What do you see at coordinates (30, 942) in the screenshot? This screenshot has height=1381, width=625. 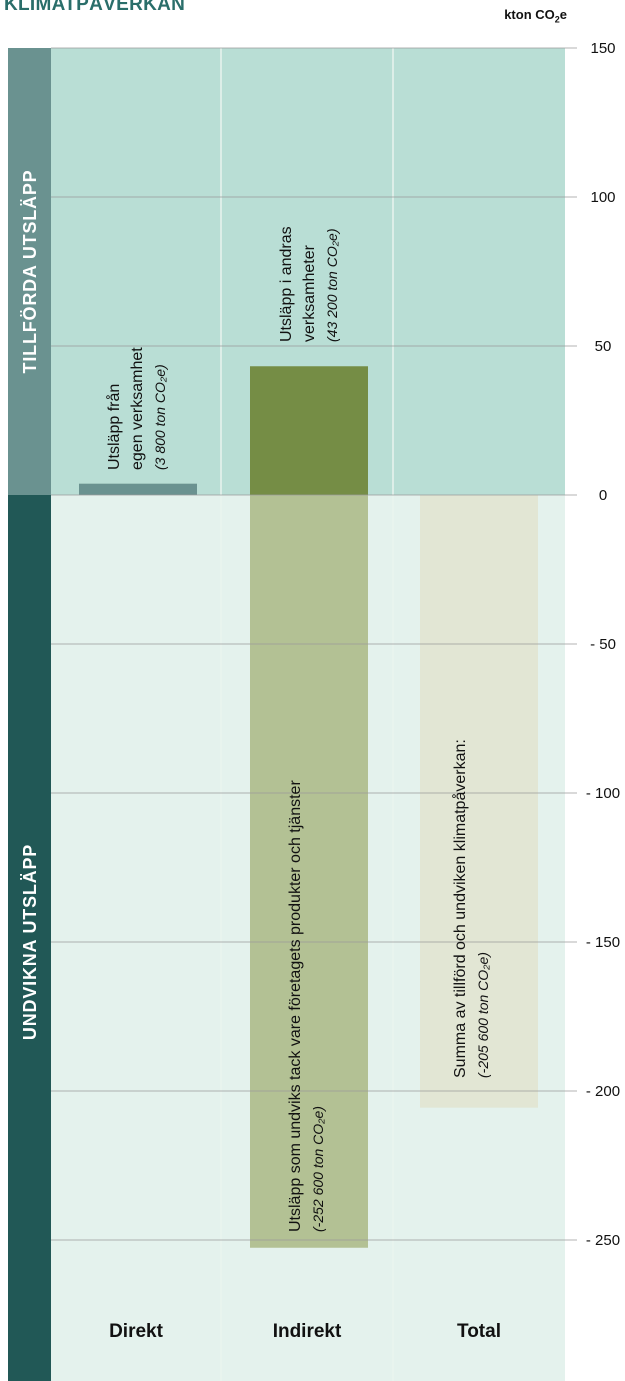 I see `lower-band-label: UNDVIKNA UTSLÄPP` at bounding box center [30, 942].